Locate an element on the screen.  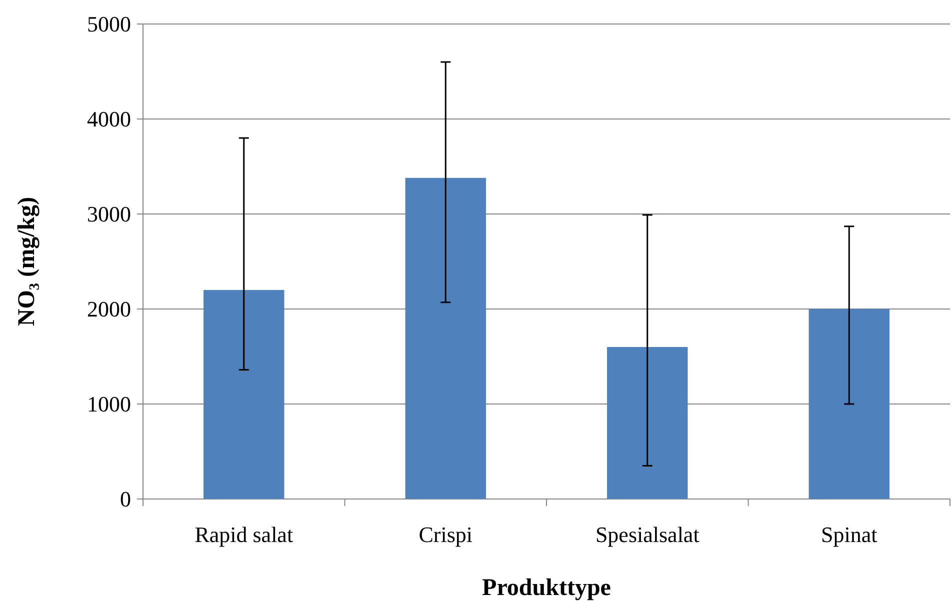
x-tick-label: Spesialsalat is located at coordinates (647, 534).